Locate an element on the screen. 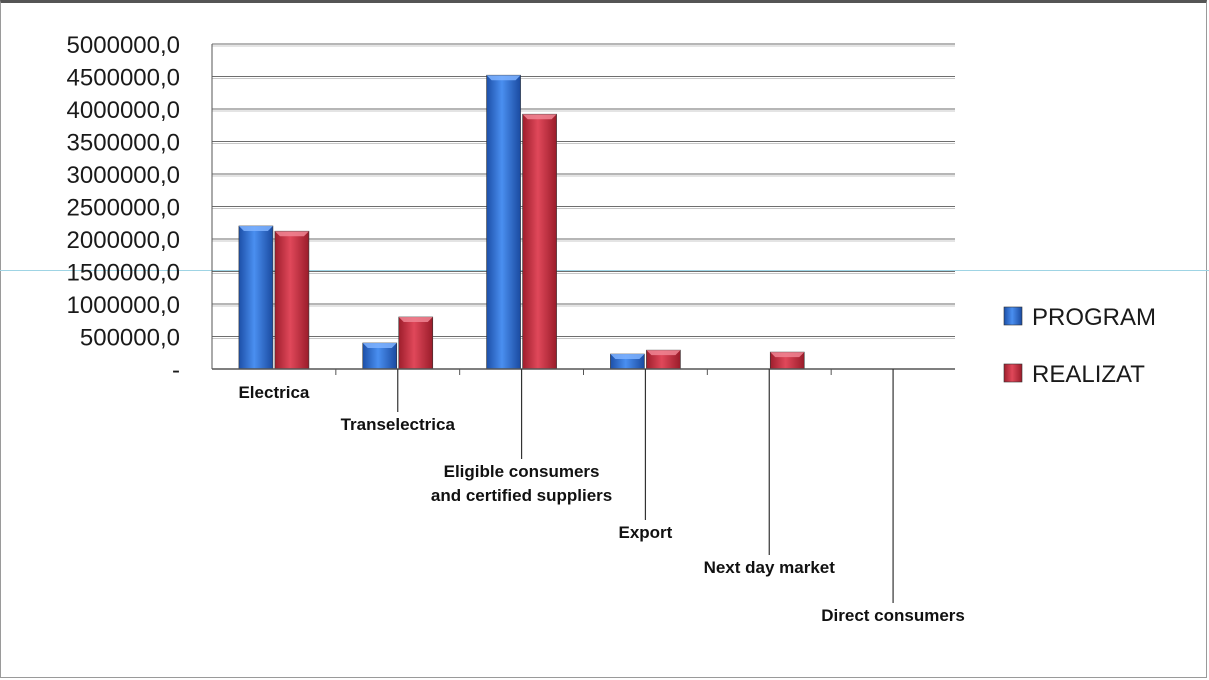  legend-label-program: PROGRAM is located at coordinates (1094, 317).